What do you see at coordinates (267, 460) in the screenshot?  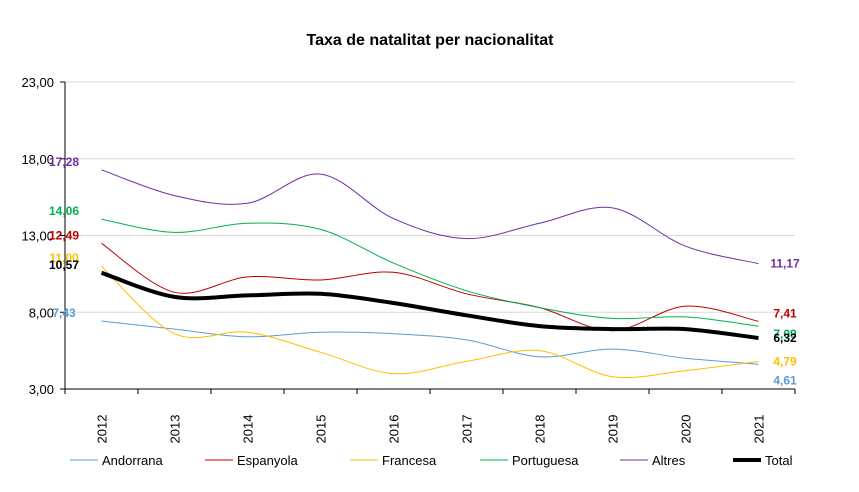 I see `legend-label-espanyola: Espanyola` at bounding box center [267, 460].